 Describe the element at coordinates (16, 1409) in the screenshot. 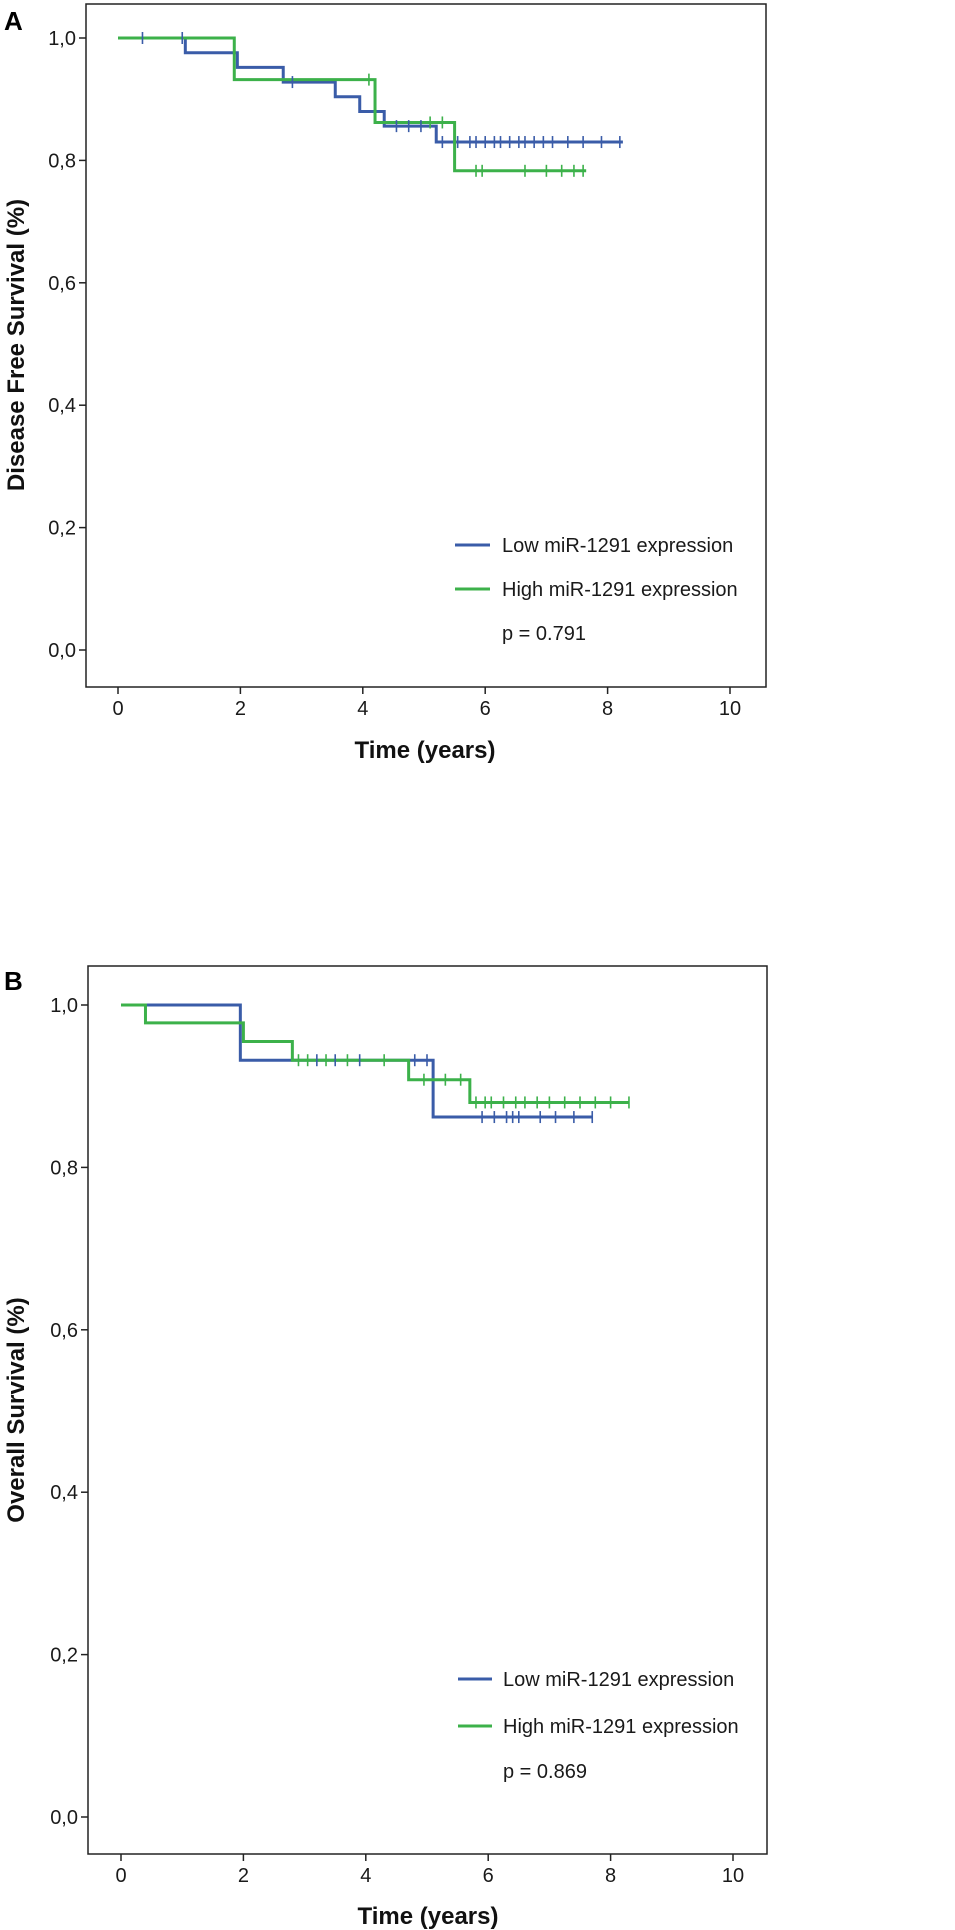

I see `y-axis-title: Overall Survival (%)` at that location.